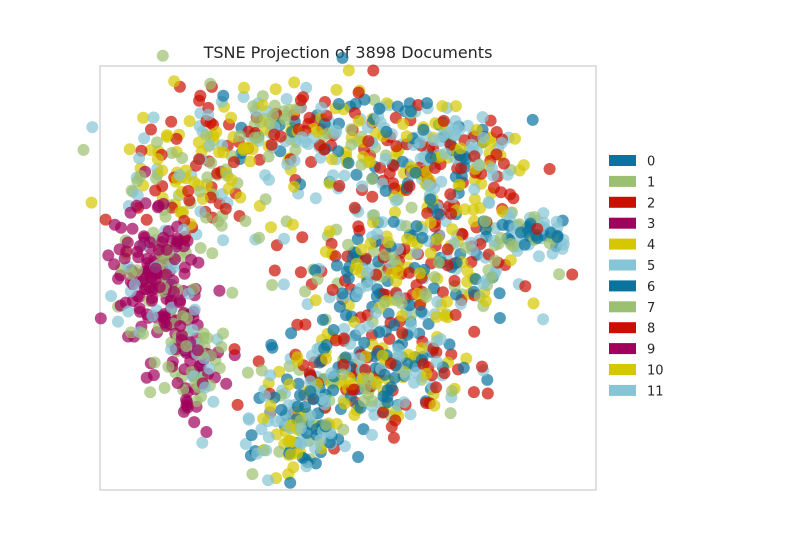  I want to click on legend-label: 4, so click(651, 245).